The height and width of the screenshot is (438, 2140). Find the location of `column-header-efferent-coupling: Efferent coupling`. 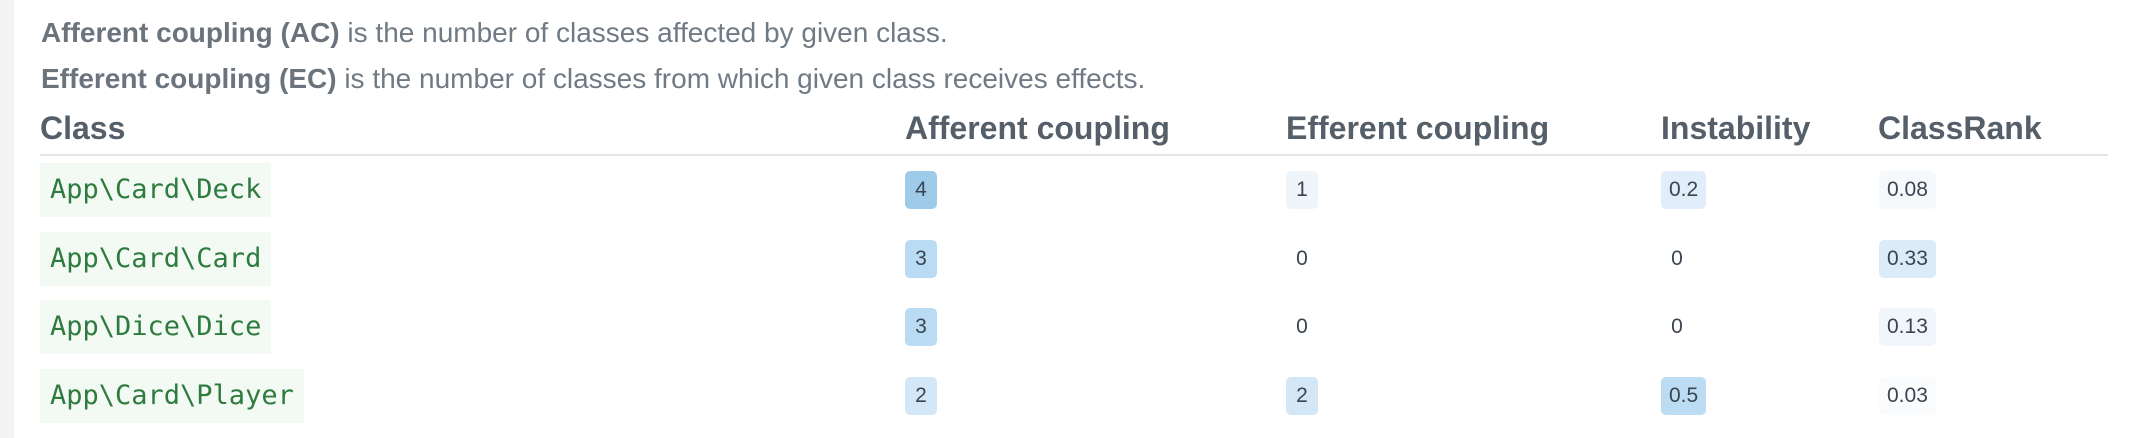

column-header-efferent-coupling: Efferent coupling is located at coordinates (1418, 128).